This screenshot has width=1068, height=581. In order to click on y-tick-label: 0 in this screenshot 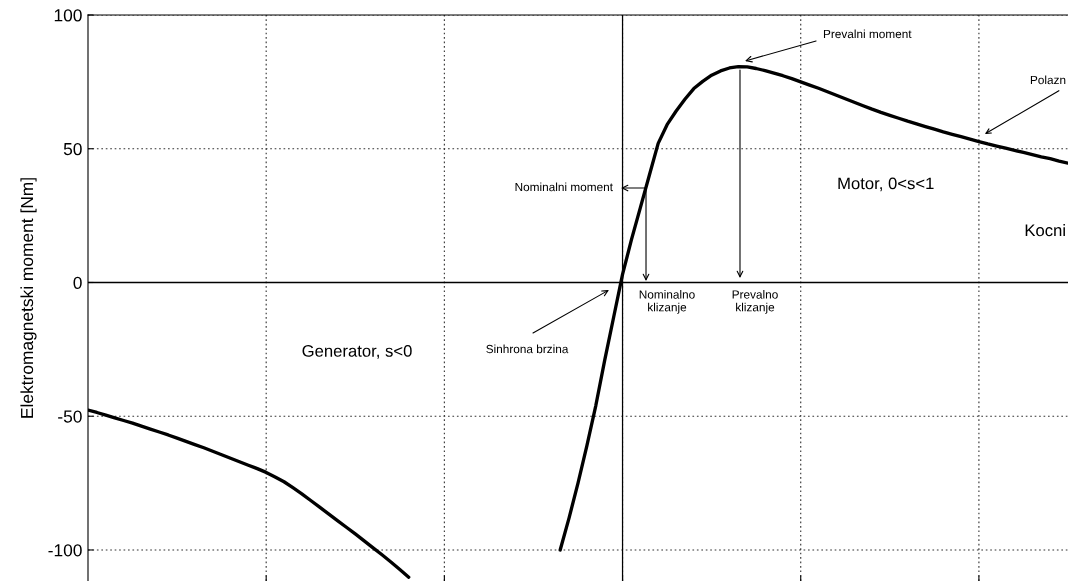, I will do `click(77, 282)`.